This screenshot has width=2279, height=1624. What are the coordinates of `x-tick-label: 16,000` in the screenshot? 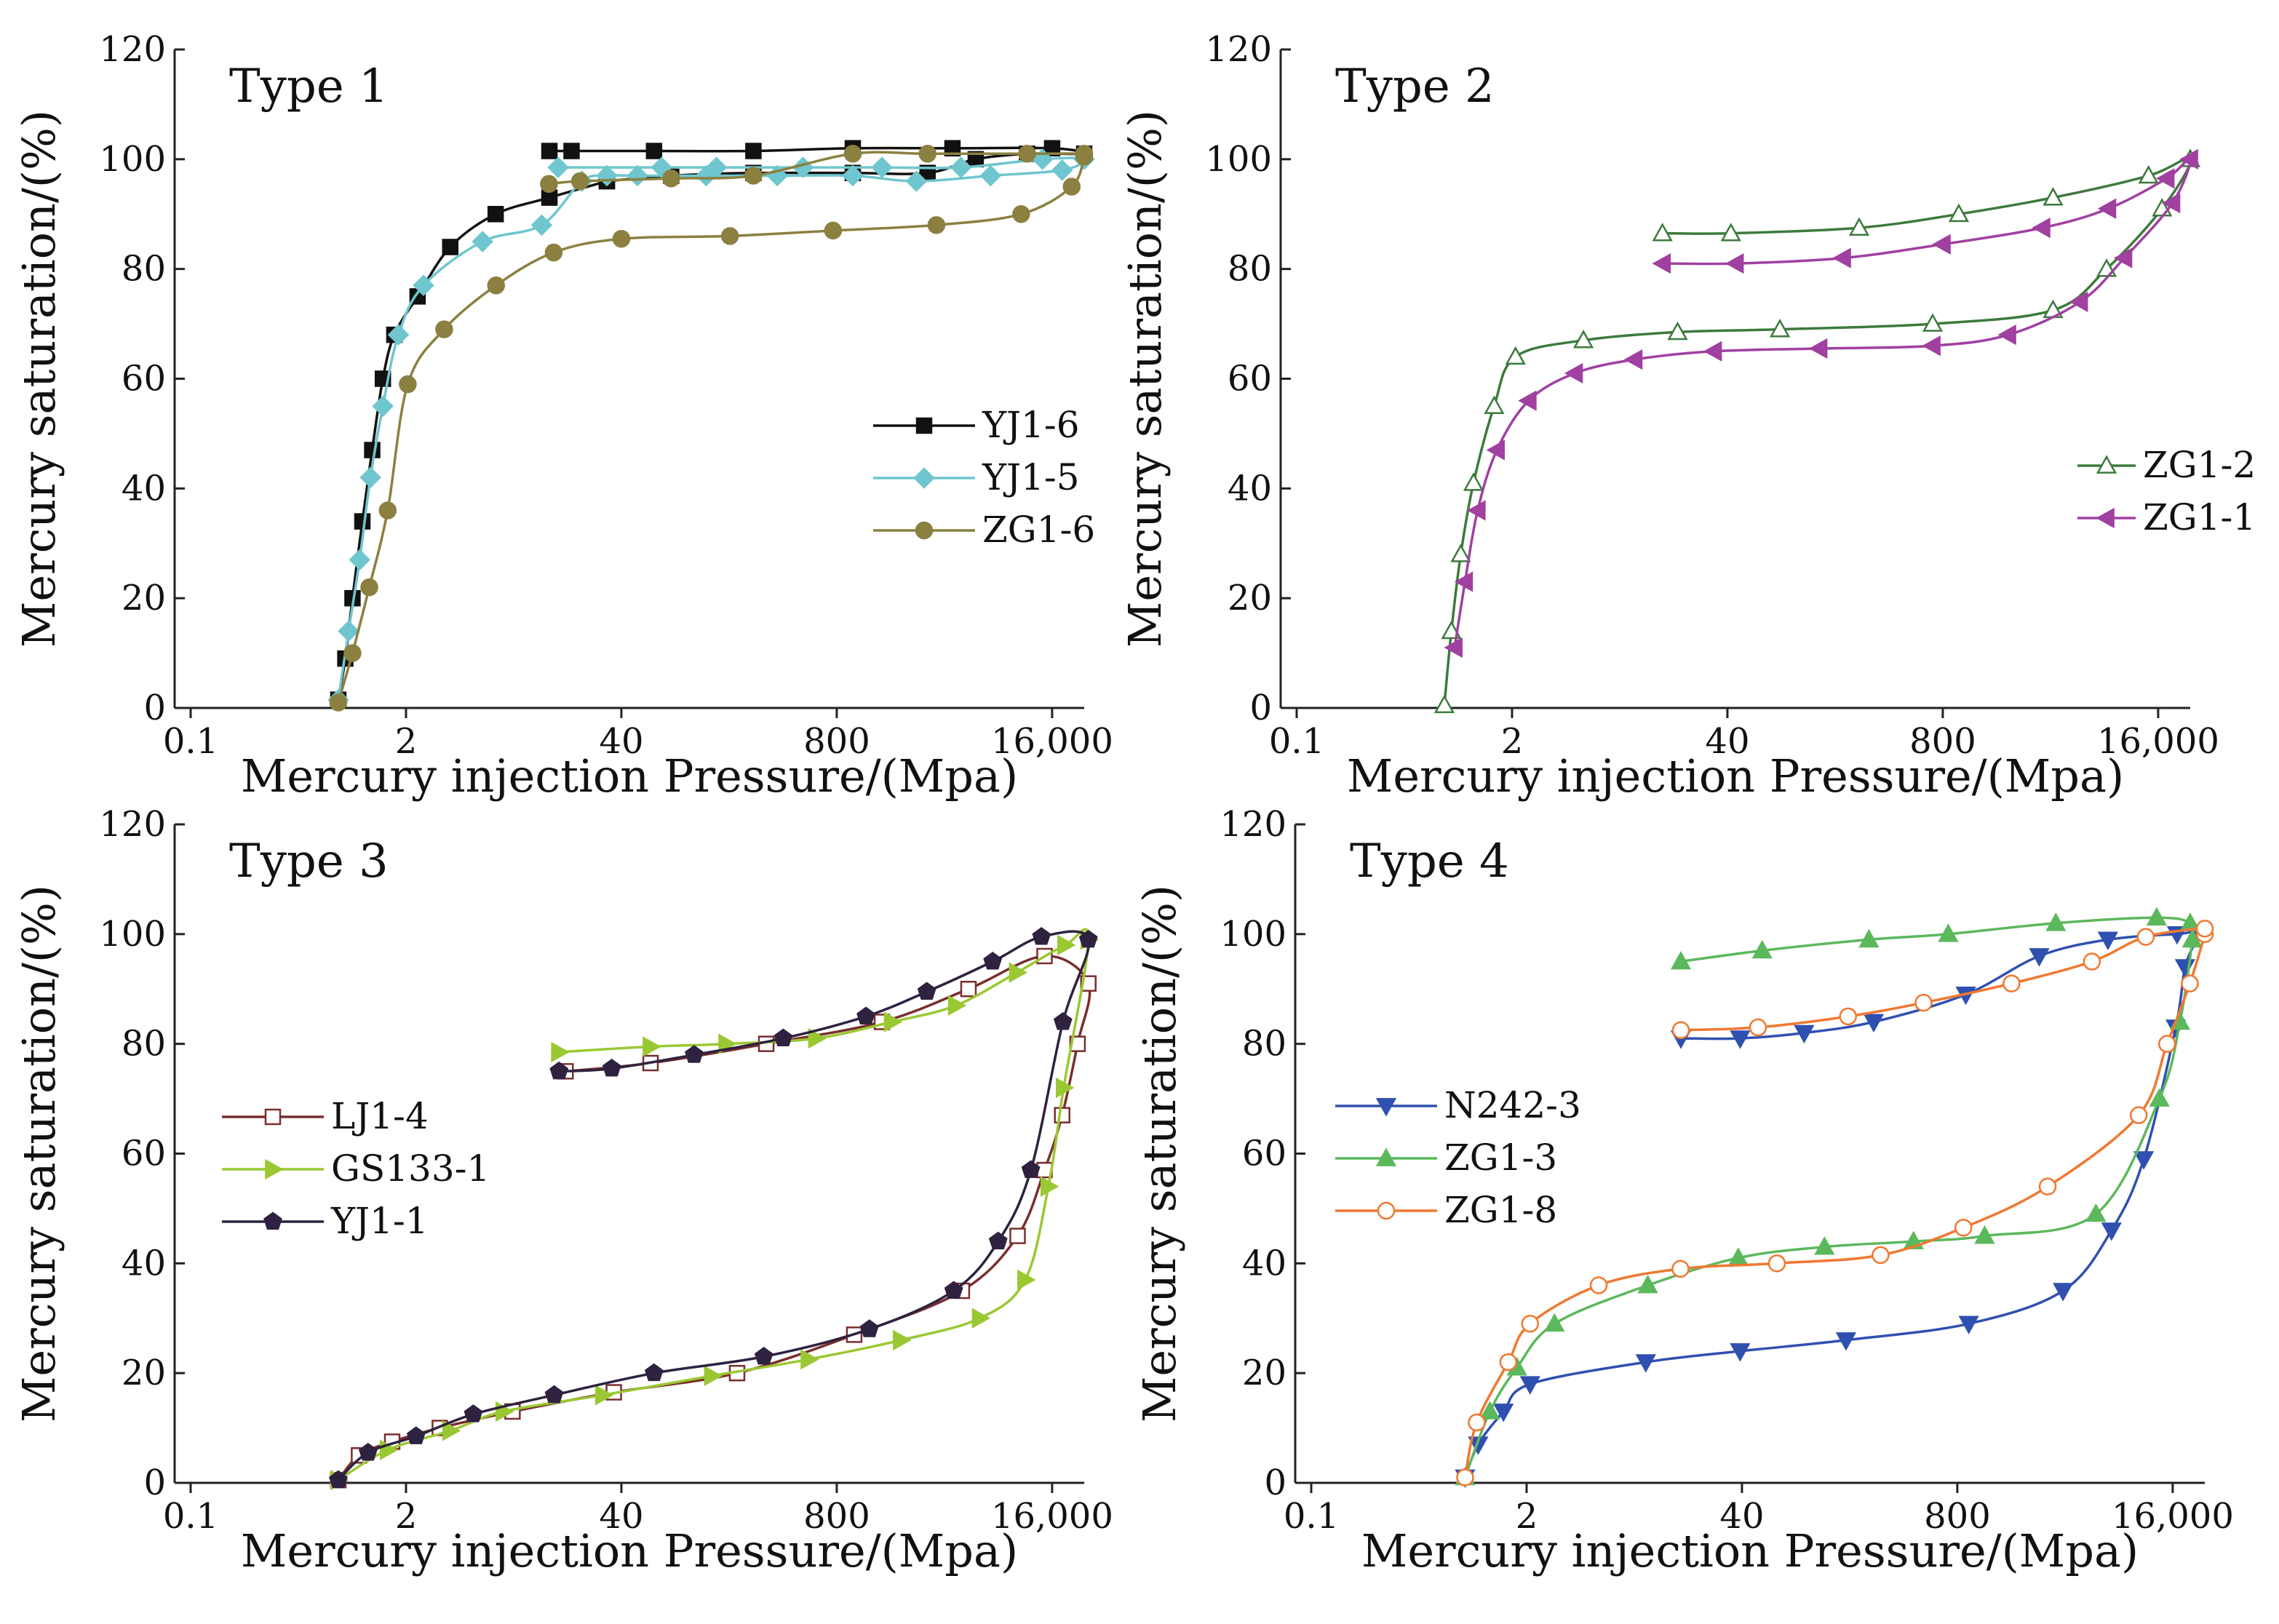 It's located at (2158, 741).